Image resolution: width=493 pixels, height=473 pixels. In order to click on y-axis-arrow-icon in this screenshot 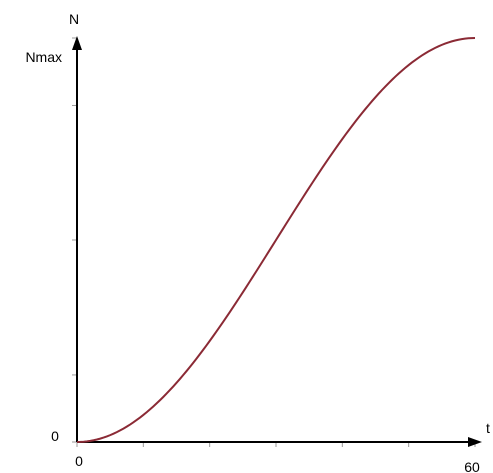, I will do `click(77, 43)`.